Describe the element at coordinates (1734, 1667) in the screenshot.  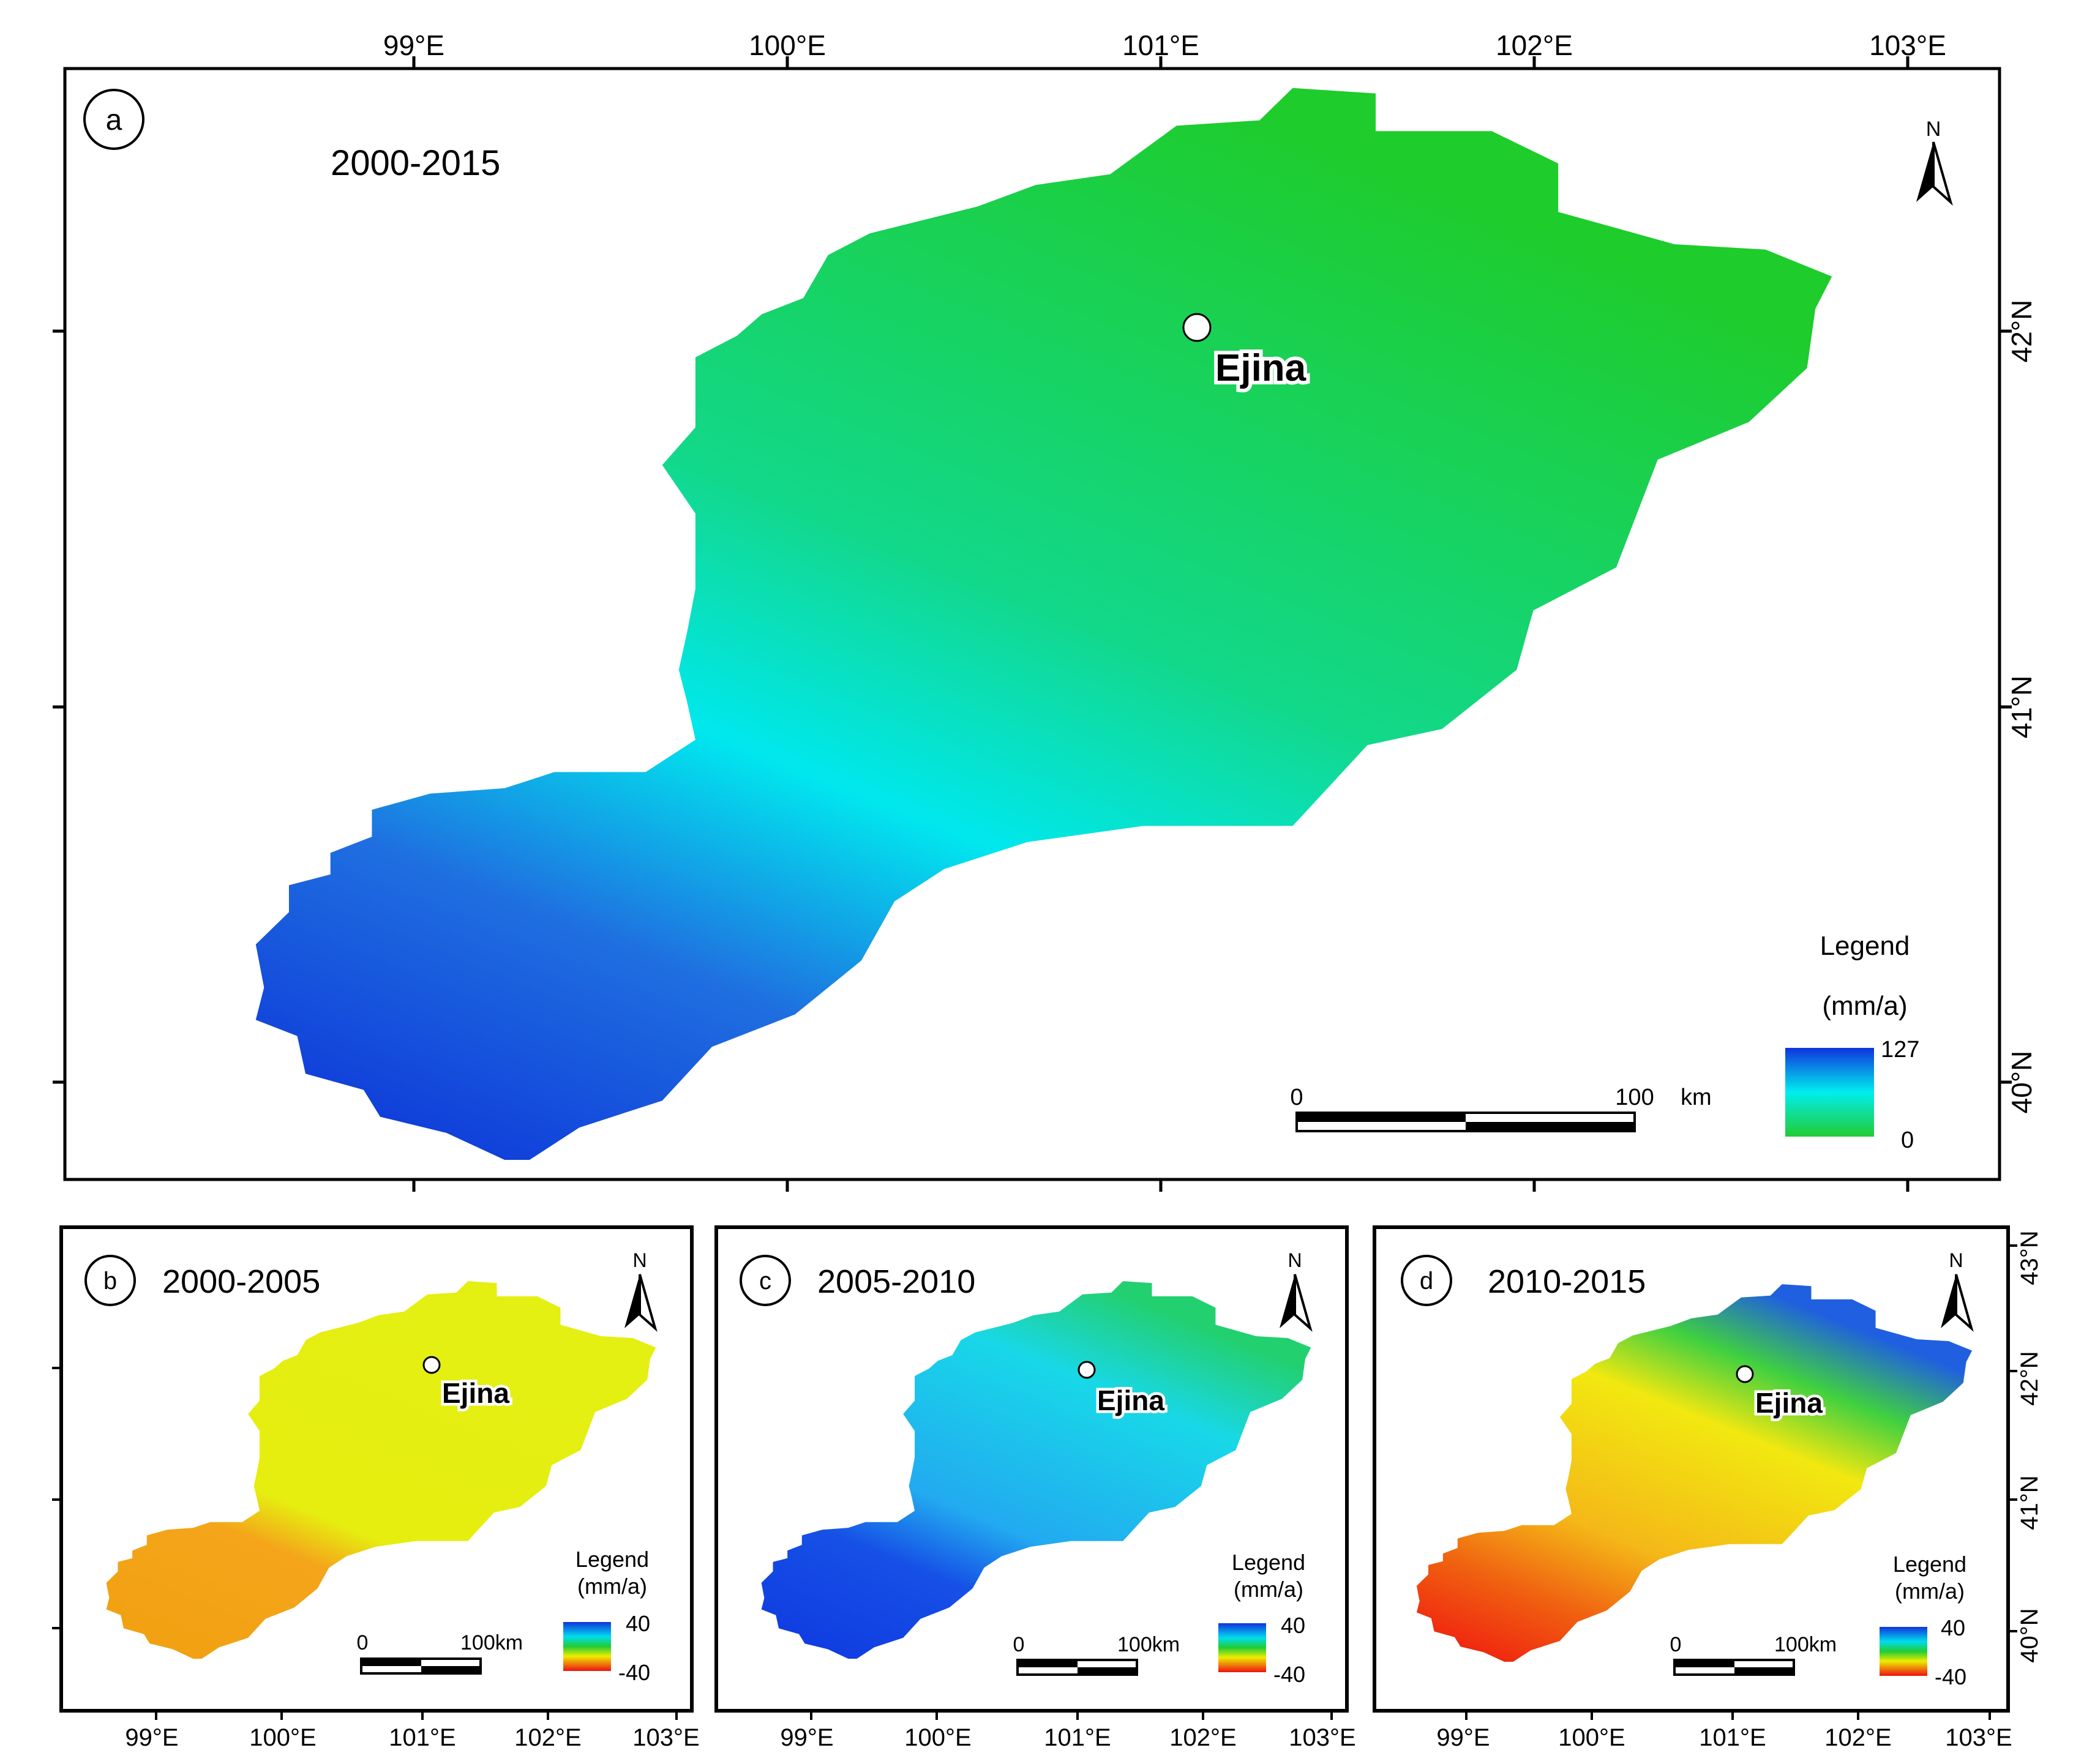
I see `panel-d-scale-bar` at that location.